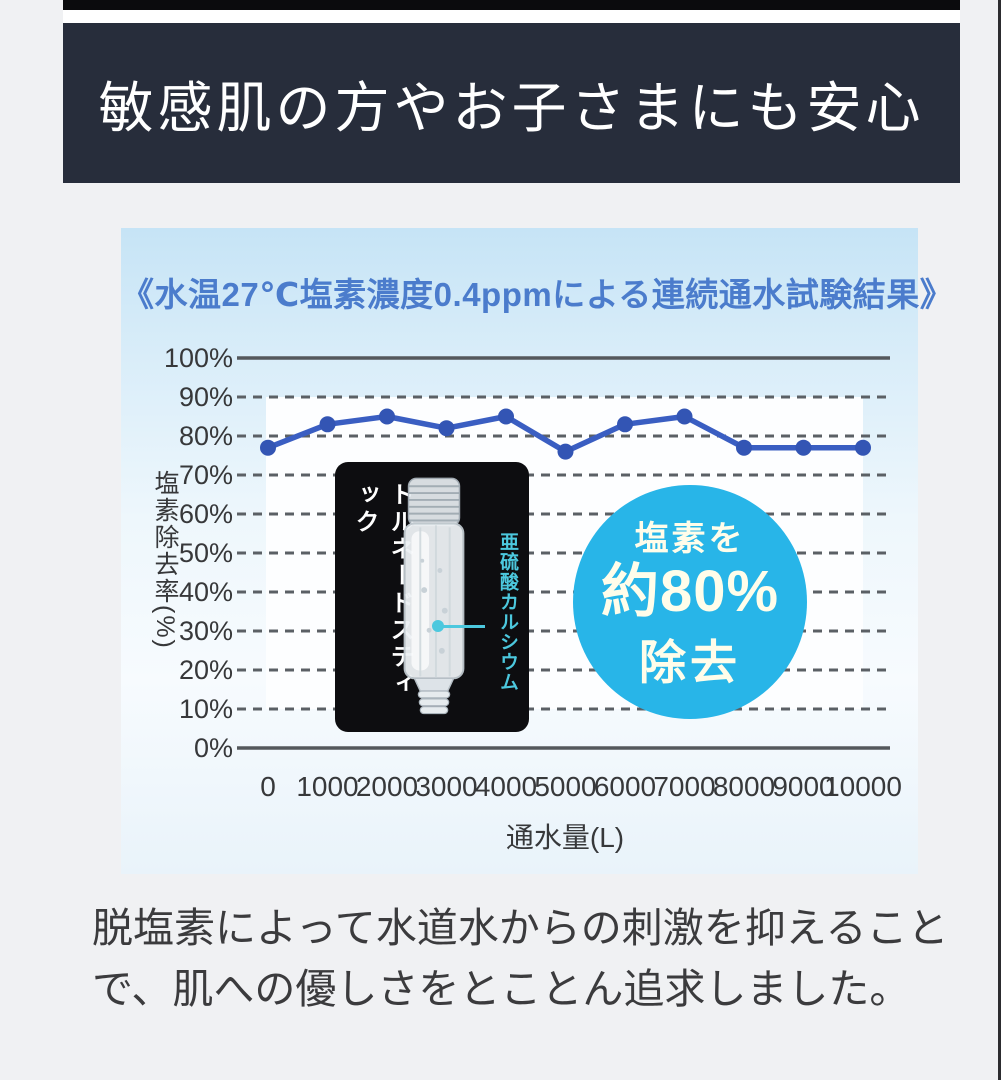 The height and width of the screenshot is (1080, 1001). What do you see at coordinates (327, 786) in the screenshot?
I see `x-tick-label: 1000` at bounding box center [327, 786].